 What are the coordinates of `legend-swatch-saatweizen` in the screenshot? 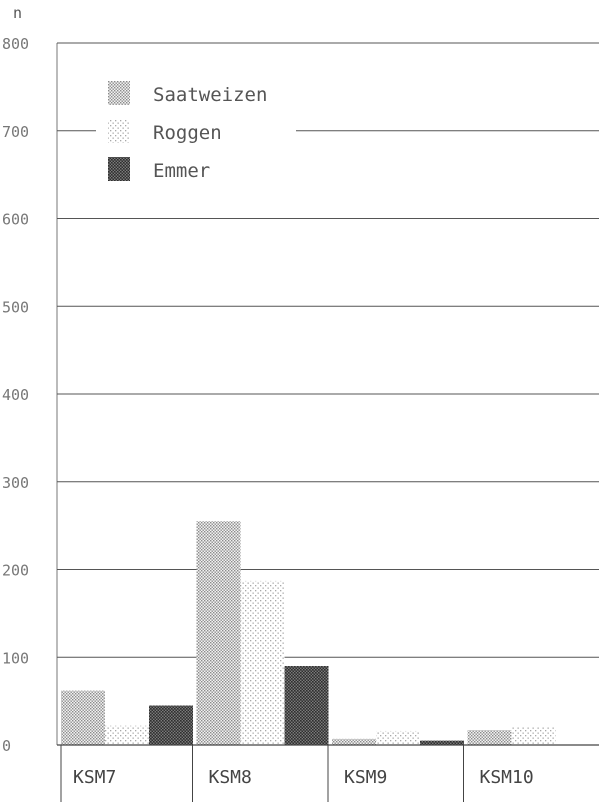 It's located at (119, 93).